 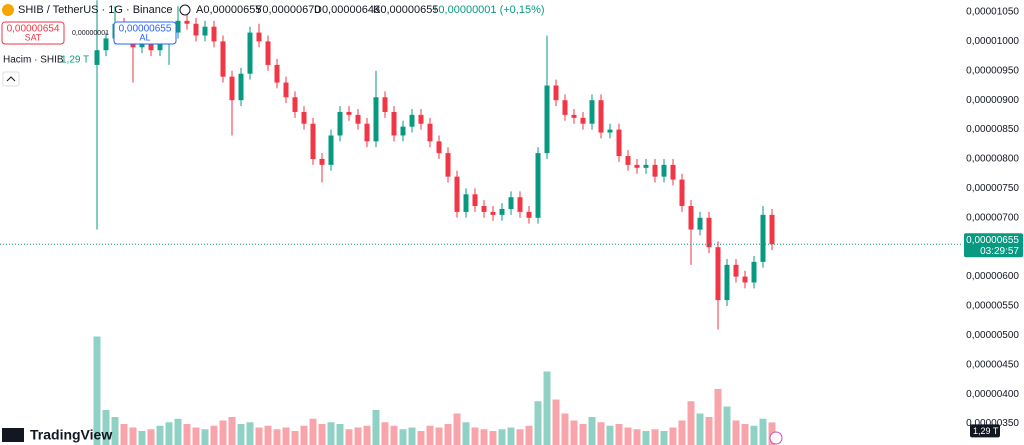 I want to click on y-tick-label: 0,00000850, so click(x=992, y=129).